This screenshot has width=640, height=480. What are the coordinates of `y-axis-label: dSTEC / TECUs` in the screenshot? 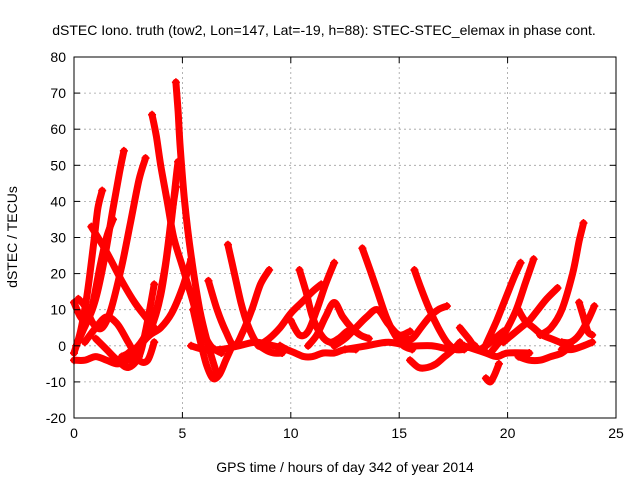 It's located at (12, 237).